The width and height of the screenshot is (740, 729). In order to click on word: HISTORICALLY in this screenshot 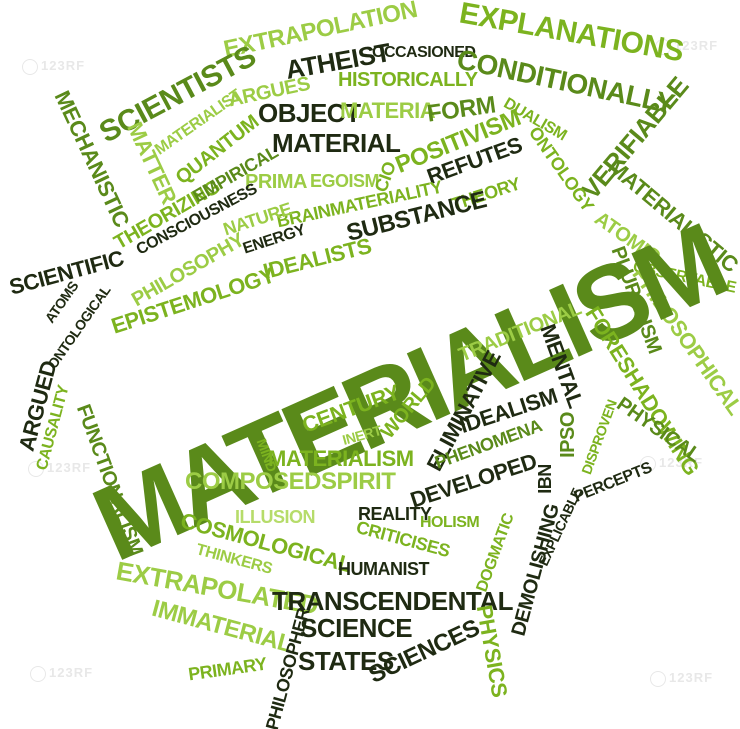, I will do `click(408, 80)`.